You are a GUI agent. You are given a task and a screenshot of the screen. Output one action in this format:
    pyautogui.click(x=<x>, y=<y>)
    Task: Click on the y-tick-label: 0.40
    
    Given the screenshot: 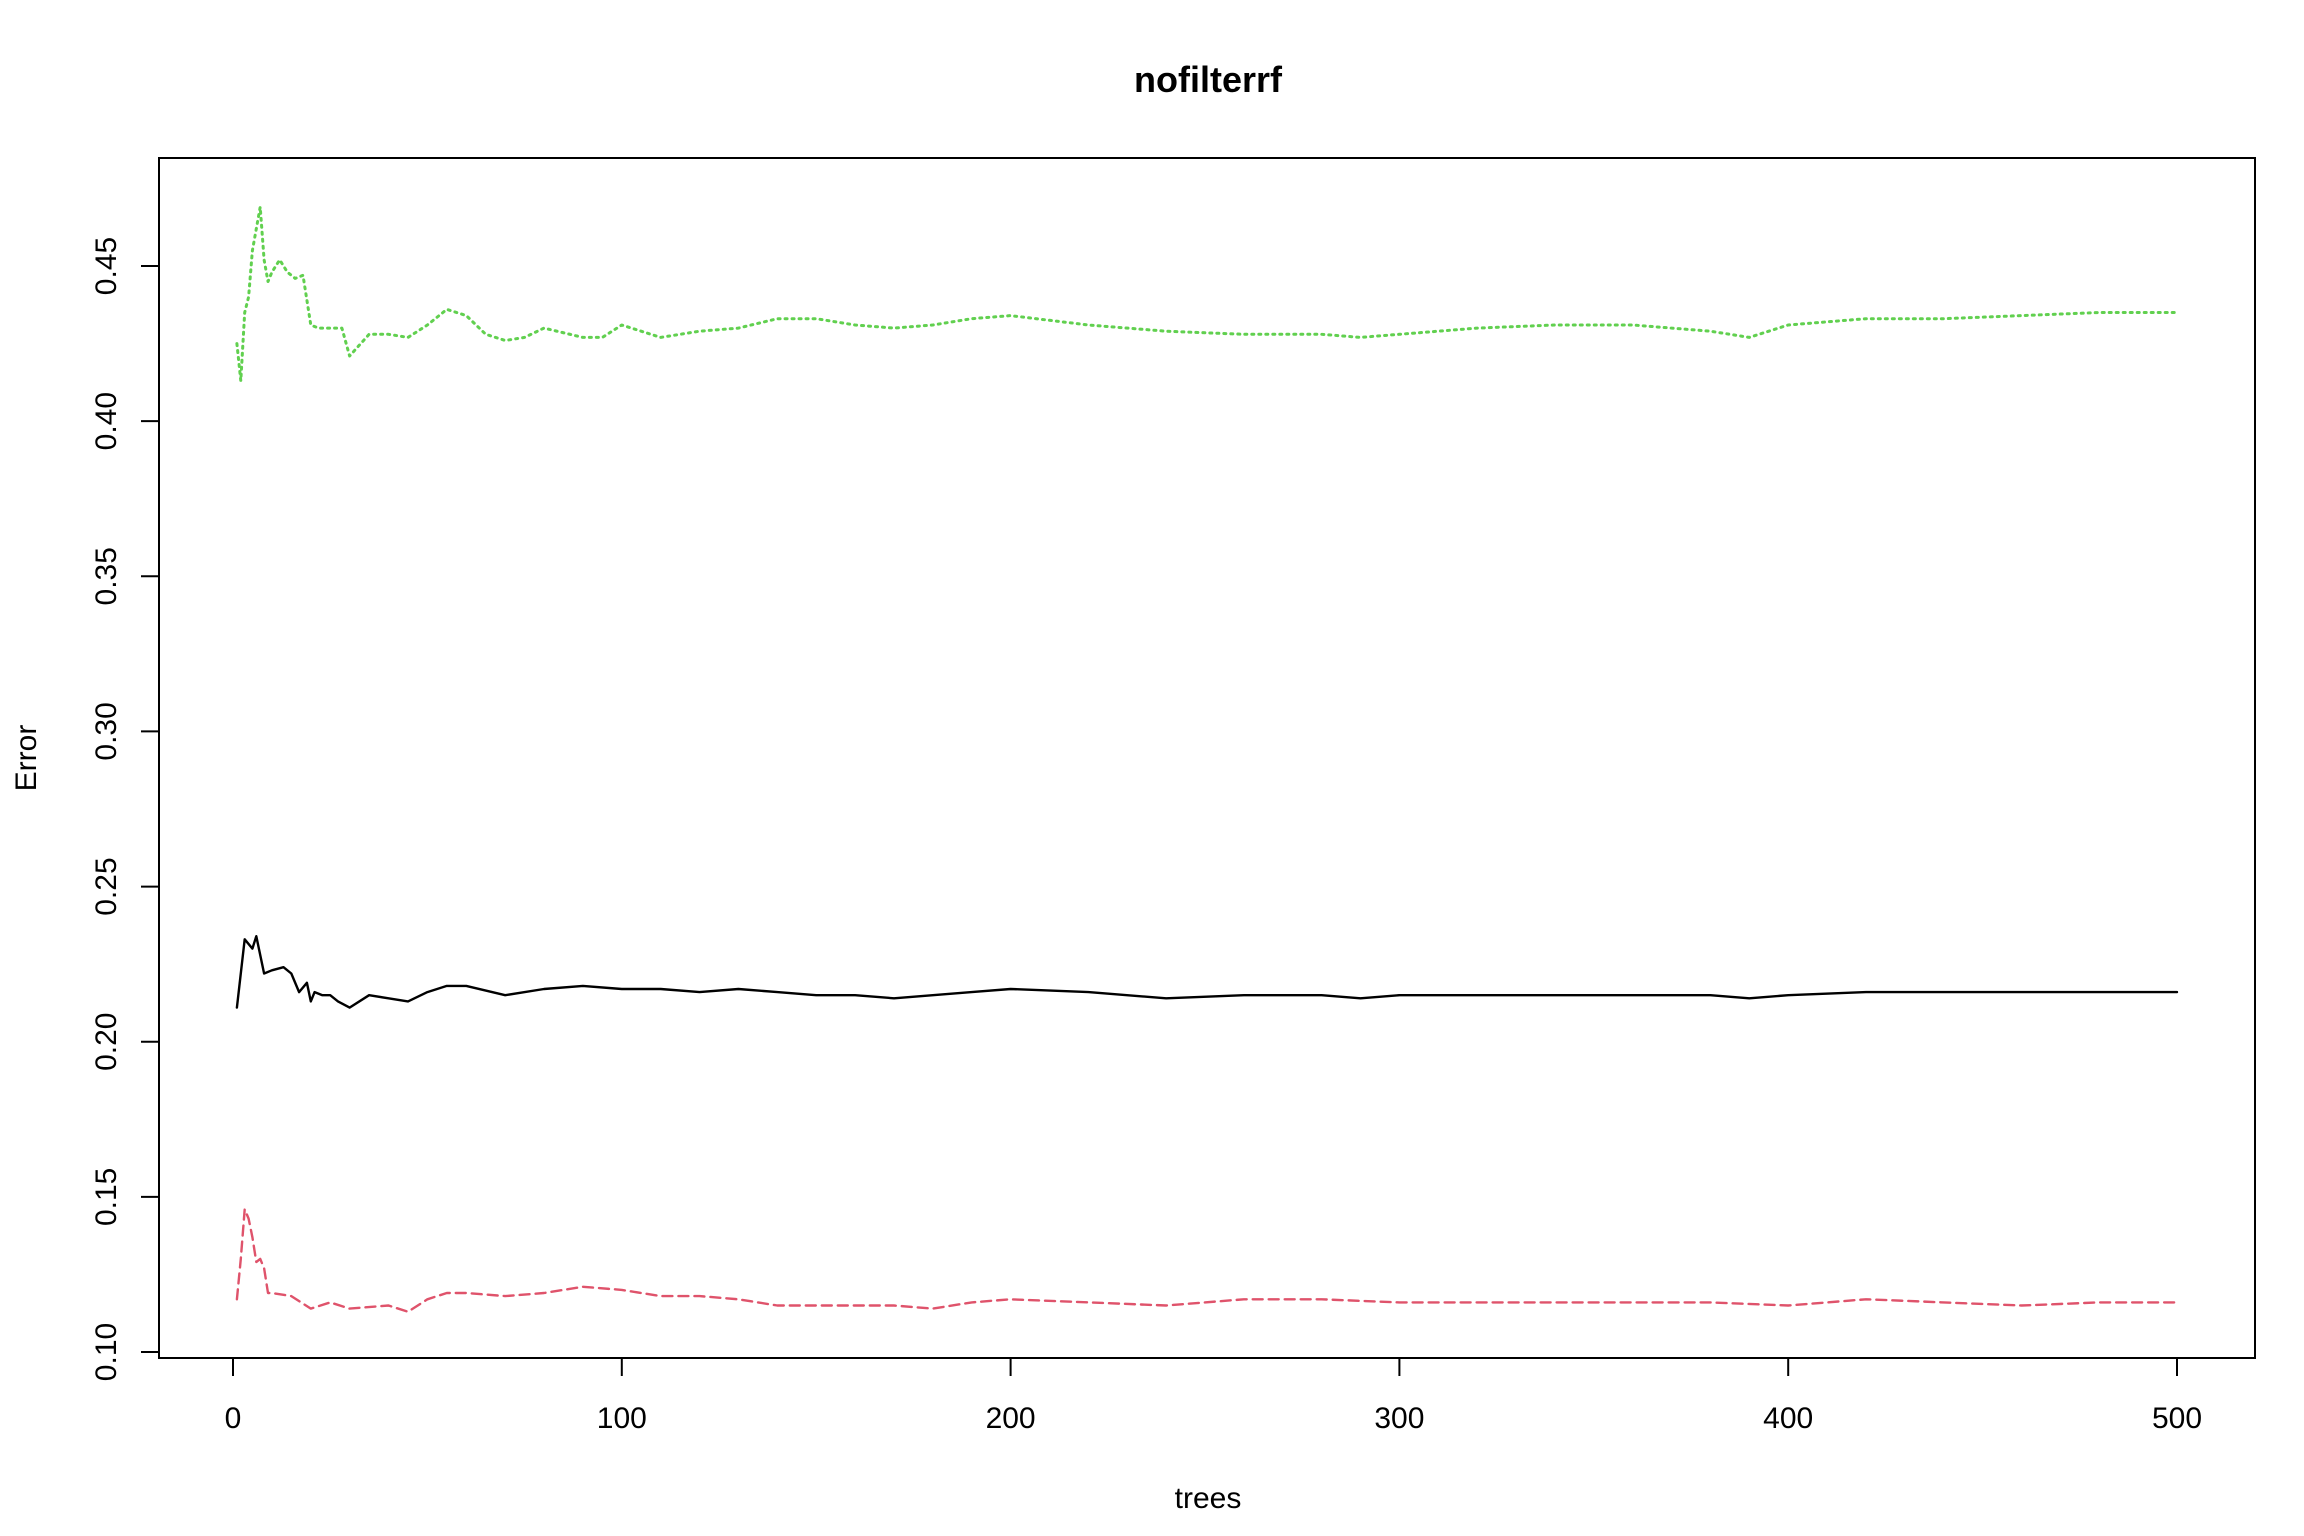 What is the action you would take?
    pyautogui.click(x=106, y=421)
    